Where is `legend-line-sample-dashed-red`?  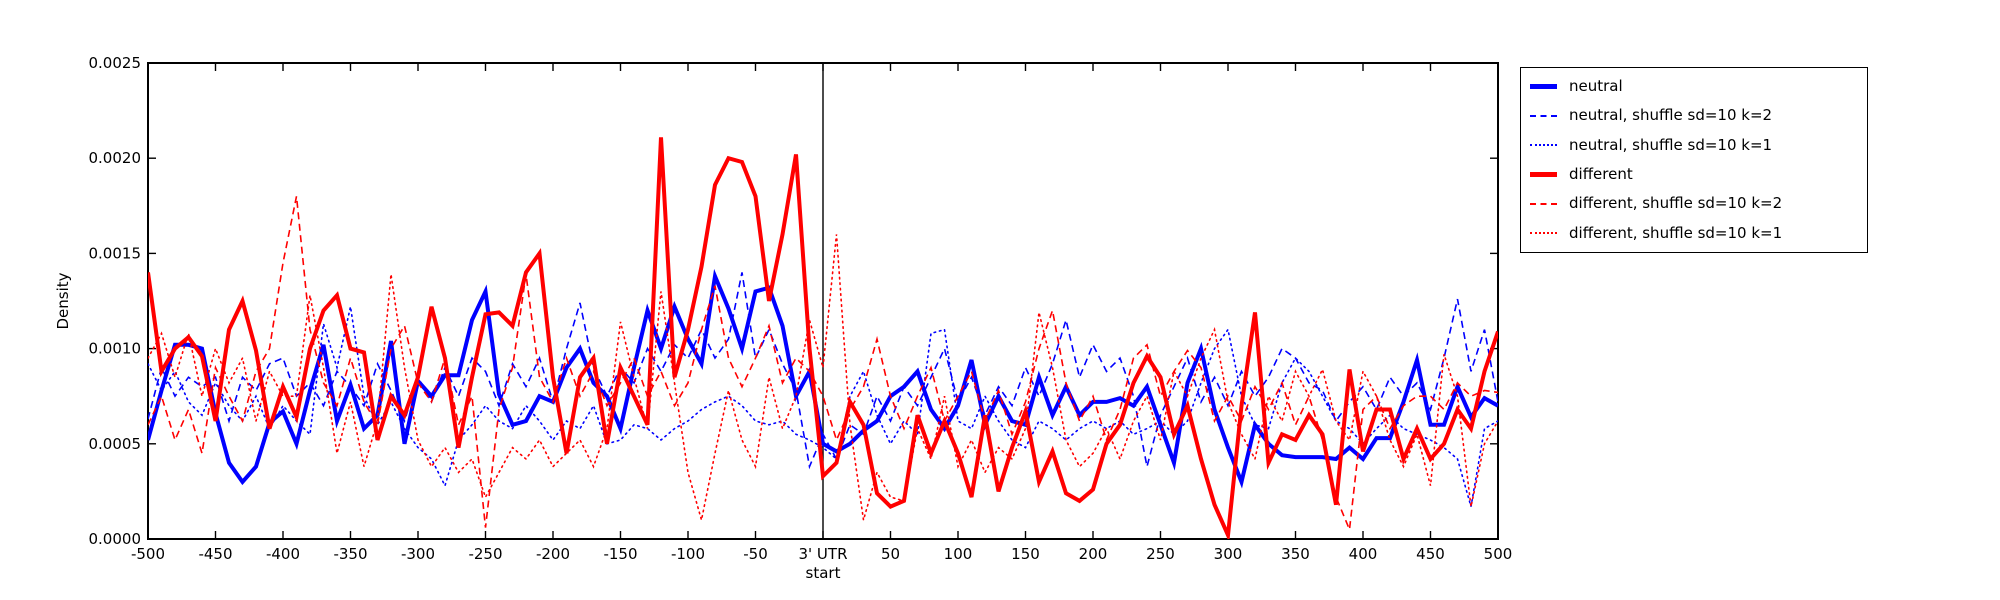 legend-line-sample-dashed-red is located at coordinates (1543, 203).